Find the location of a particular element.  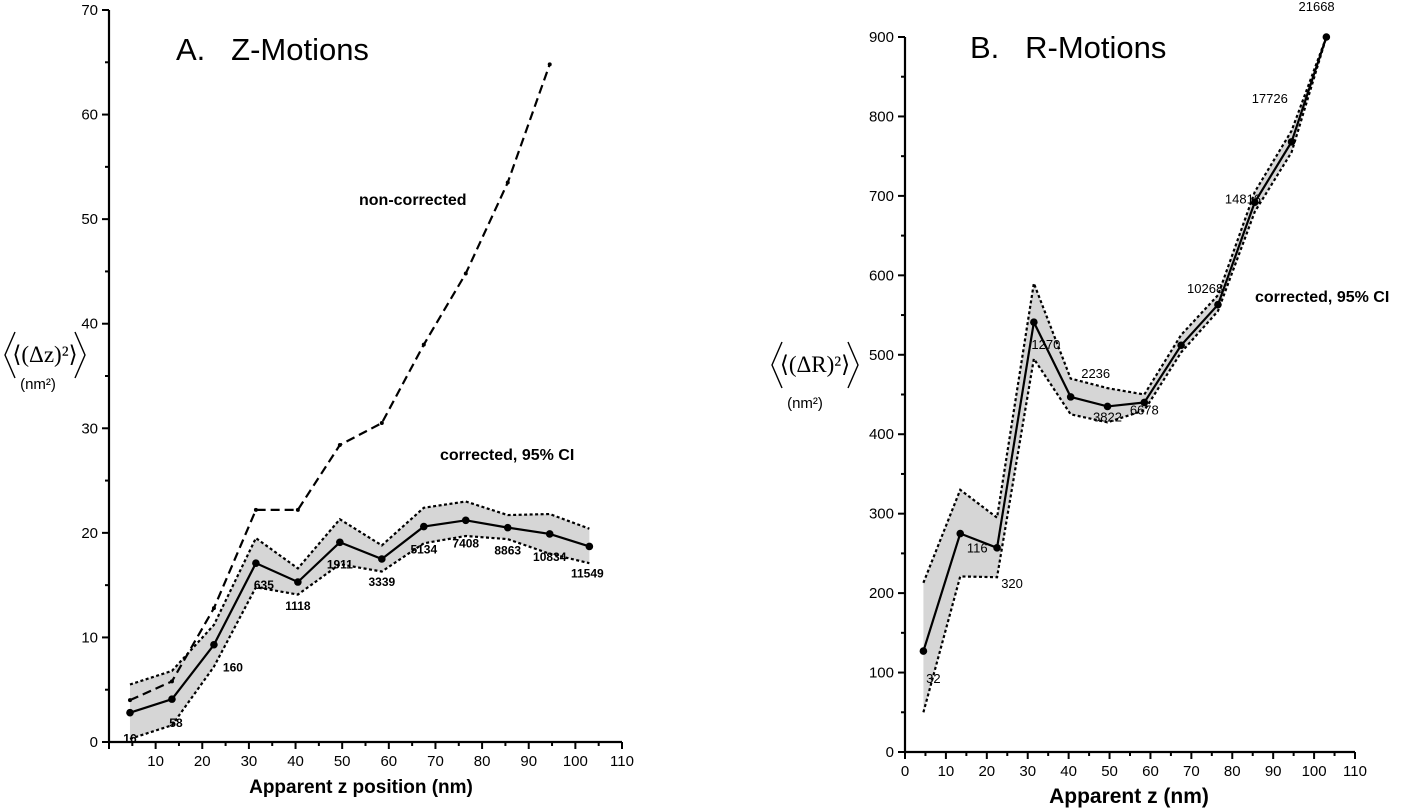

panel-a-x-tick-label: 20 is located at coordinates (202, 761).